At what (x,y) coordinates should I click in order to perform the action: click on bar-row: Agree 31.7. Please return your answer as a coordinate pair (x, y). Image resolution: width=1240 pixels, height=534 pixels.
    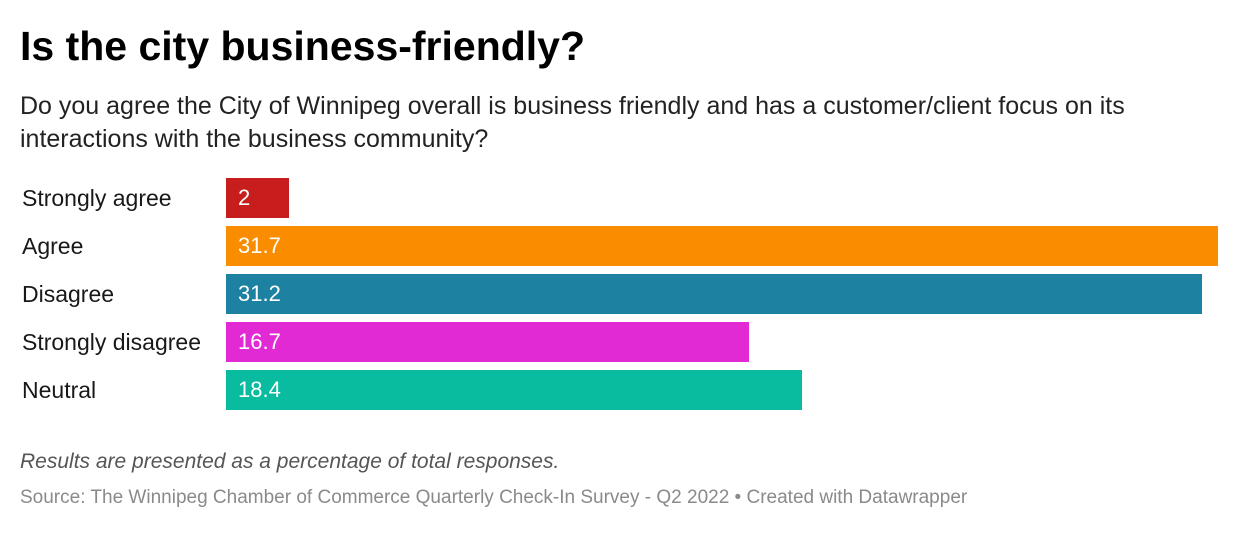
    Looking at the image, I should click on (620, 246).